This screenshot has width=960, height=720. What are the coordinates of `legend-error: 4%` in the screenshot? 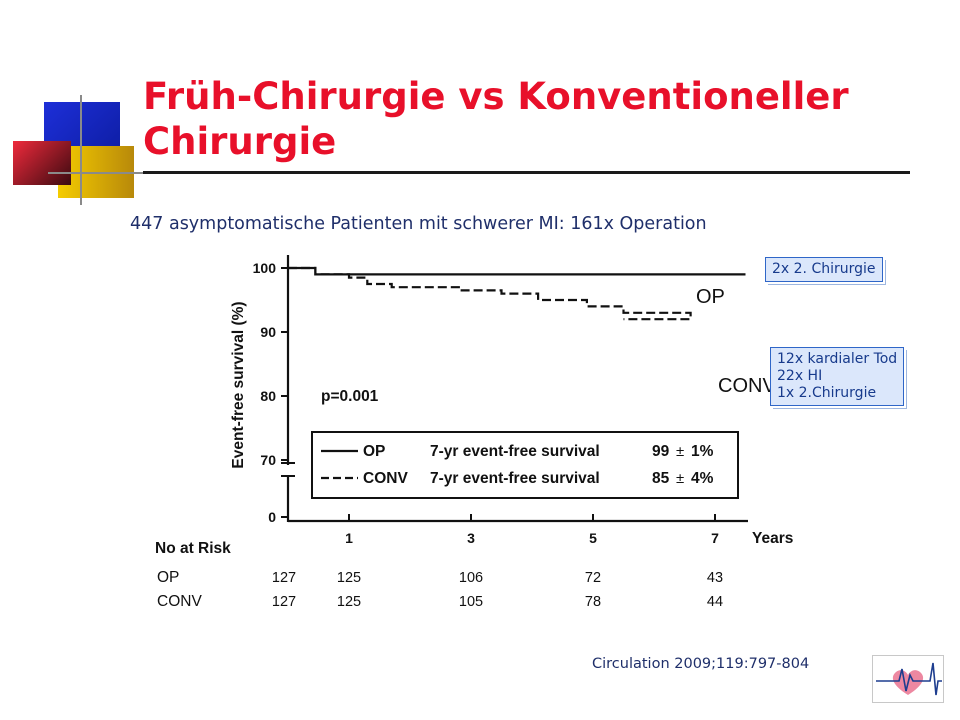 It's located at (702, 478).